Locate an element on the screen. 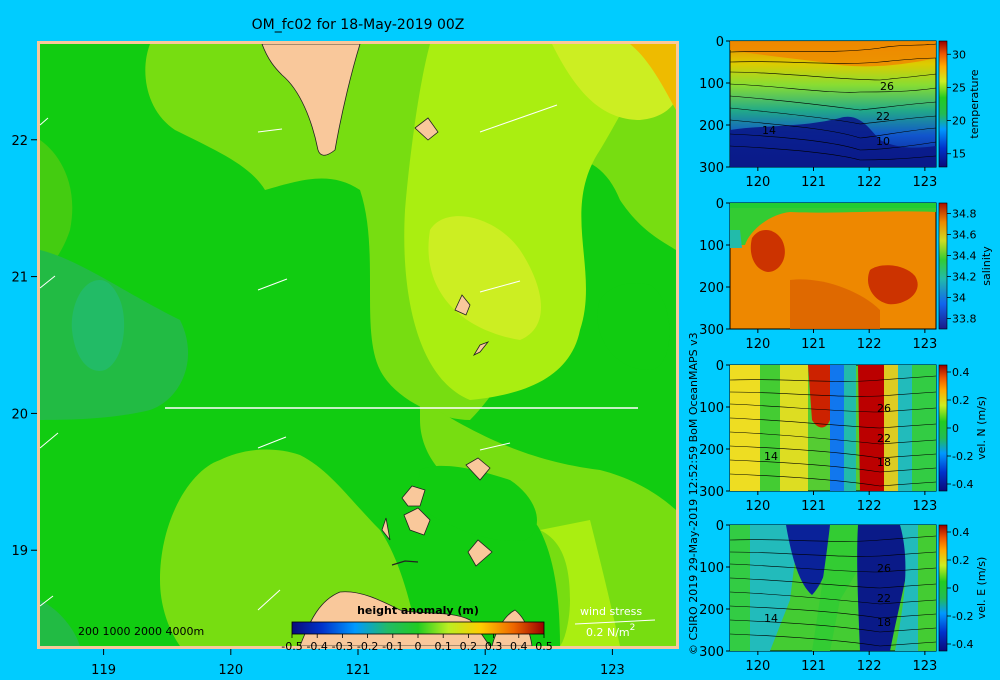 Image resolution: width=1000 pixels, height=680 pixels. salinity-section-panel: salinity is located at coordinates (861, 266).